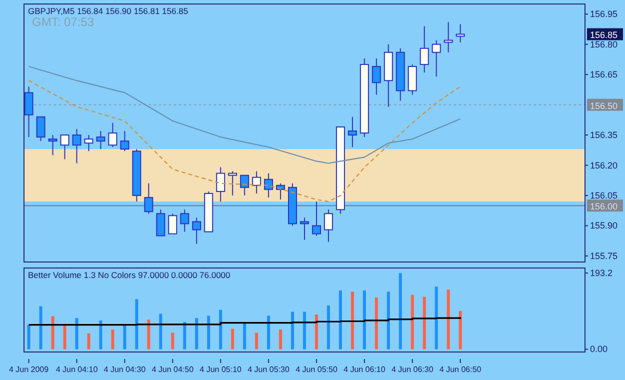 Image resolution: width=625 pixels, height=380 pixels. Describe the element at coordinates (604, 255) in the screenshot. I see `y-tick-label: 155.75` at that location.